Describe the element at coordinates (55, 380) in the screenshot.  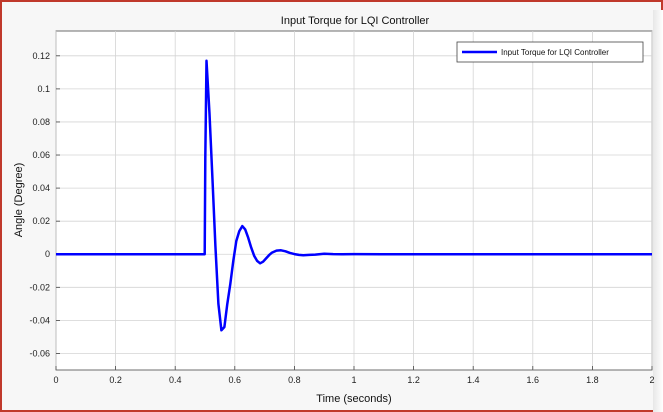
I see `x-tick-label: 0` at that location.